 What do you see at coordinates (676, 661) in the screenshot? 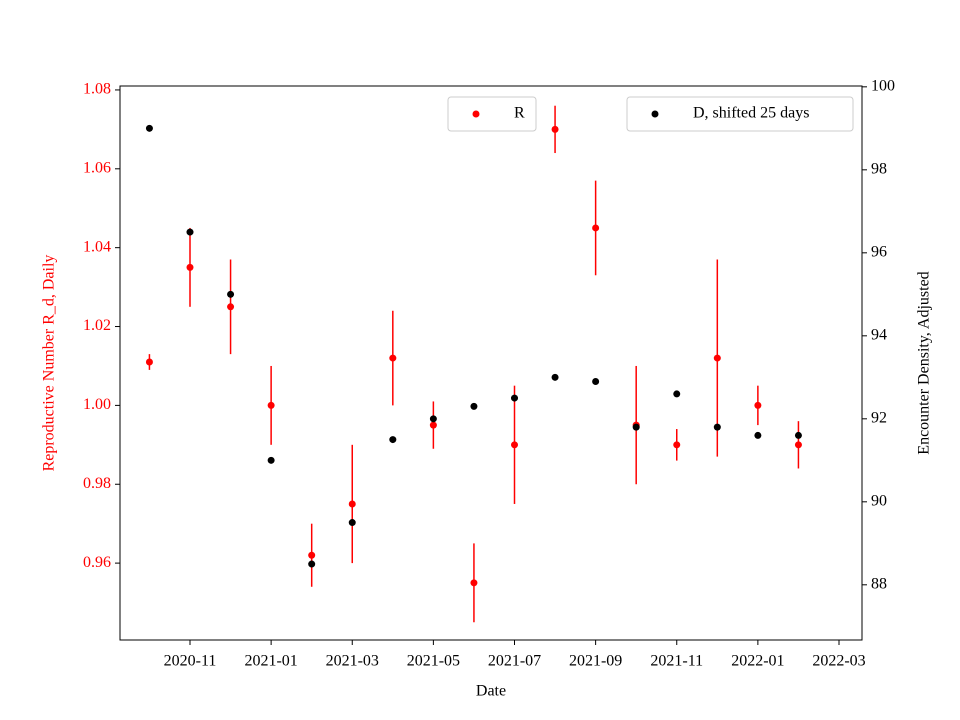
I see `x-tick-label: 2021-11` at bounding box center [676, 661].